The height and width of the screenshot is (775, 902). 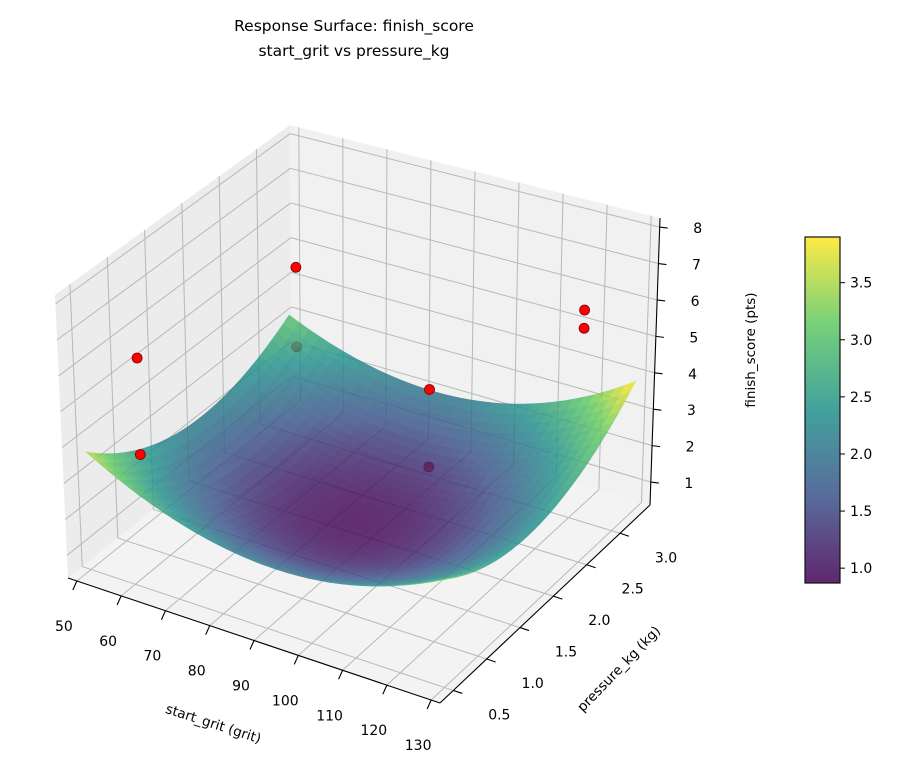 What do you see at coordinates (353, 51) in the screenshot?
I see `chart-subtitle: start_grit vs pressure_kg` at bounding box center [353, 51].